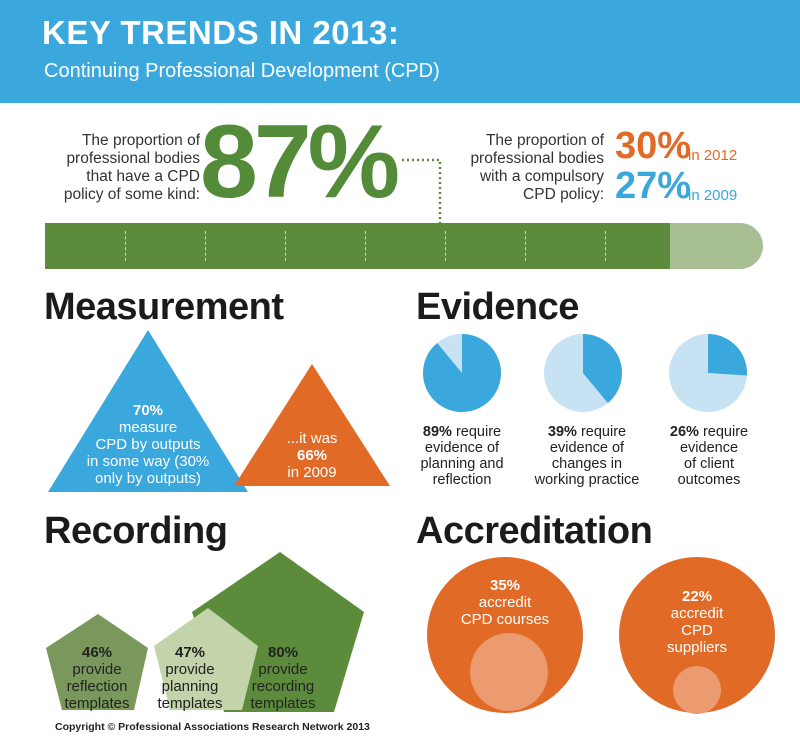 The image size is (800, 741). Describe the element at coordinates (697, 596) in the screenshot. I see `accreditation-percent: 22%` at that location.